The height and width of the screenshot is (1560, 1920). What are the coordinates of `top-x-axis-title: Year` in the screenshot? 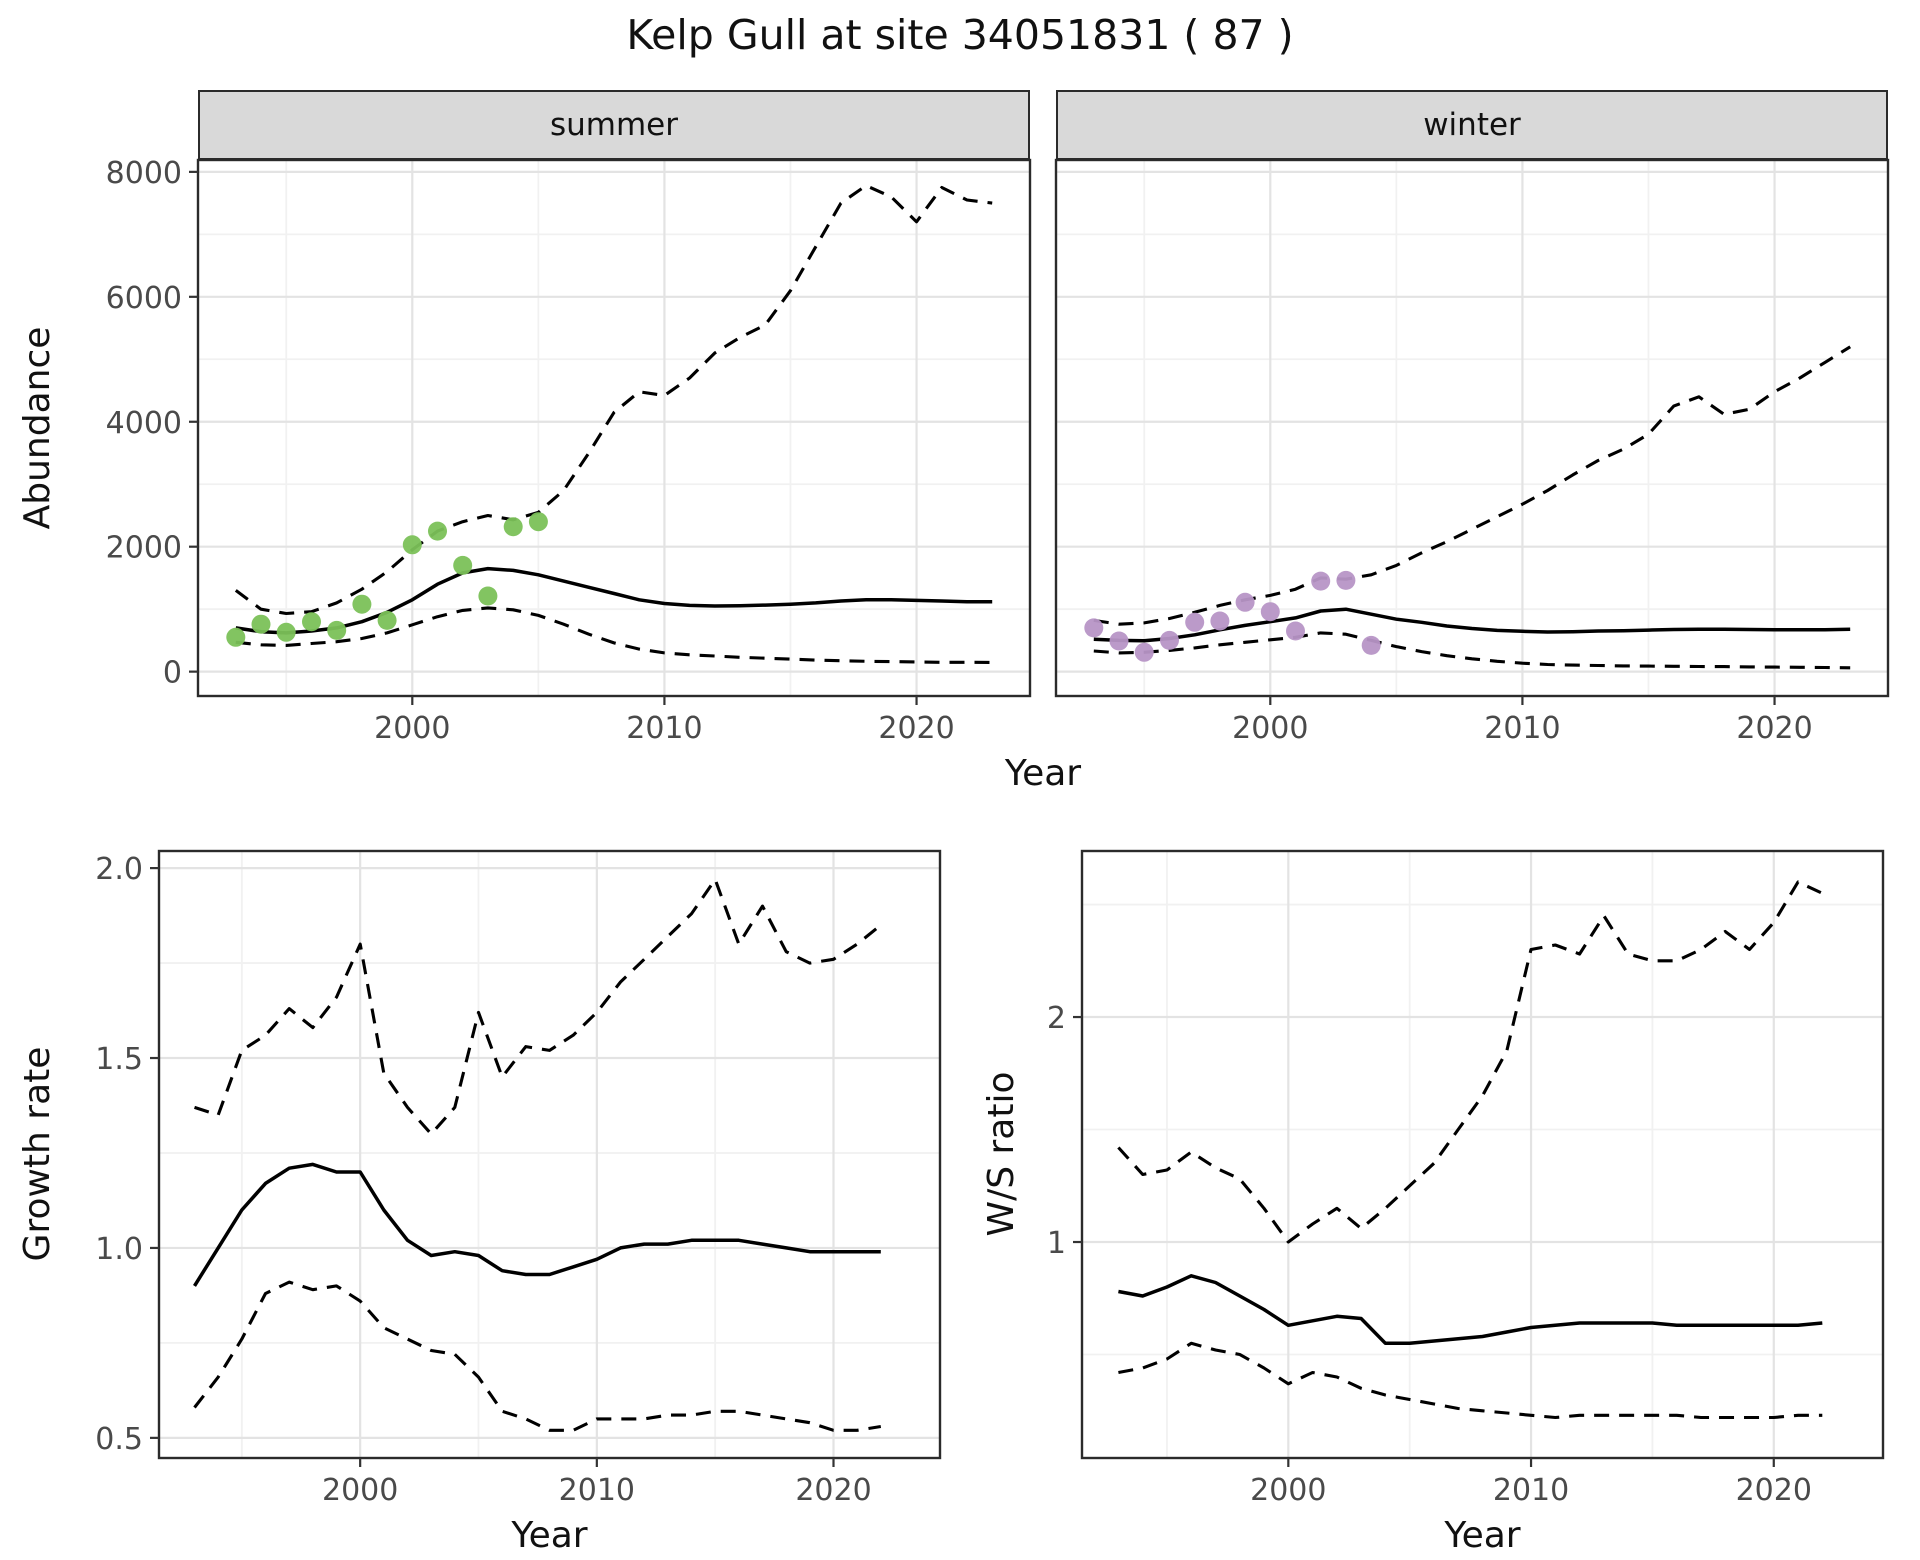 It's located at (1043, 773).